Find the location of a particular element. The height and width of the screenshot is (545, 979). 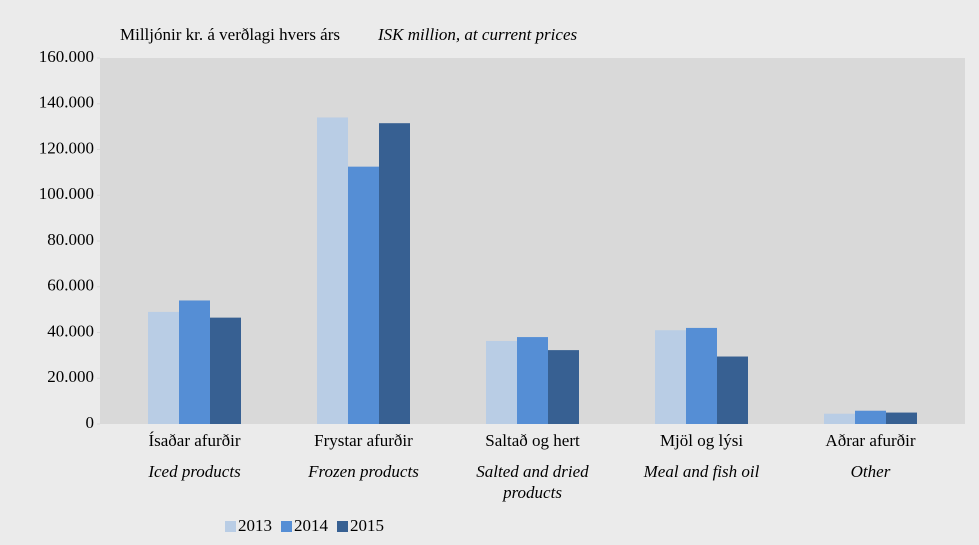

x-tick-label: Mjöl og lýsi is located at coordinates (701, 440).